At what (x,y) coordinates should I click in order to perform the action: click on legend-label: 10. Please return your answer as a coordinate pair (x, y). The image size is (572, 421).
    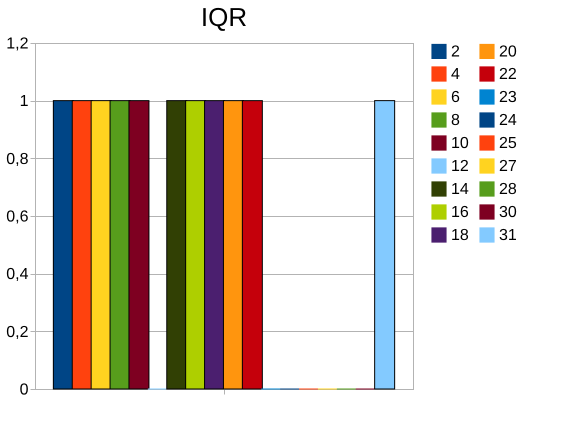
    Looking at the image, I should click on (460, 143).